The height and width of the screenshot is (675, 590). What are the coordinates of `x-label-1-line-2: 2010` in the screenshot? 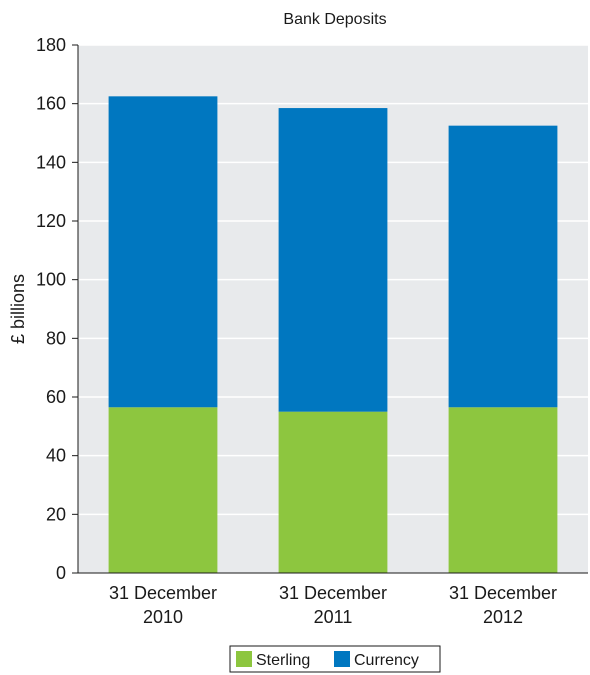 It's located at (163, 617).